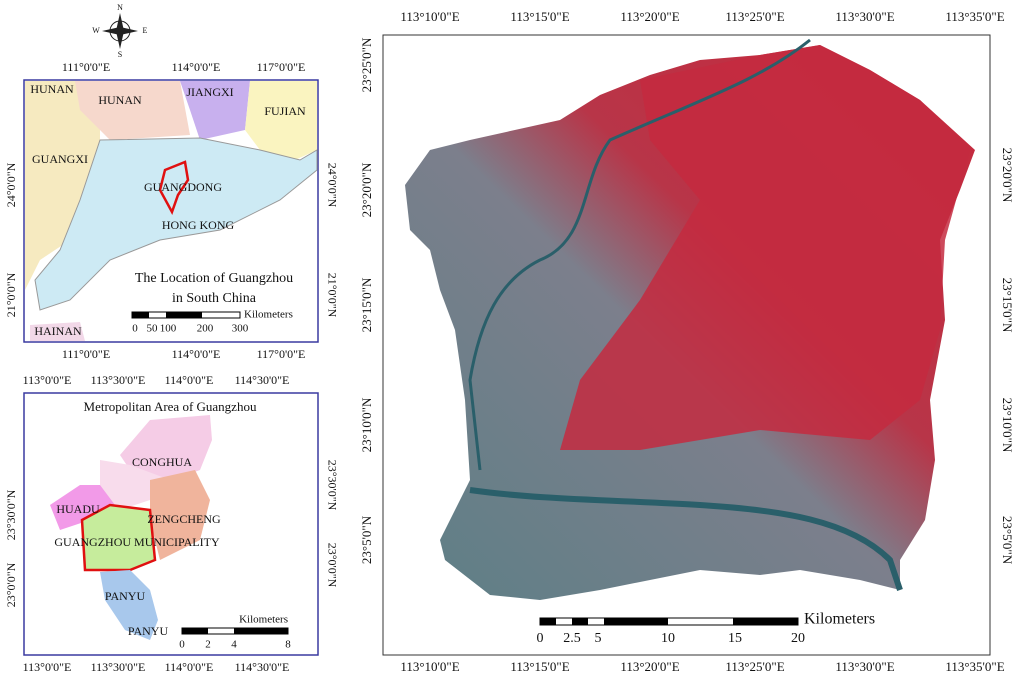  Describe the element at coordinates (668, 638) in the screenshot. I see `scale-label: 10` at that location.